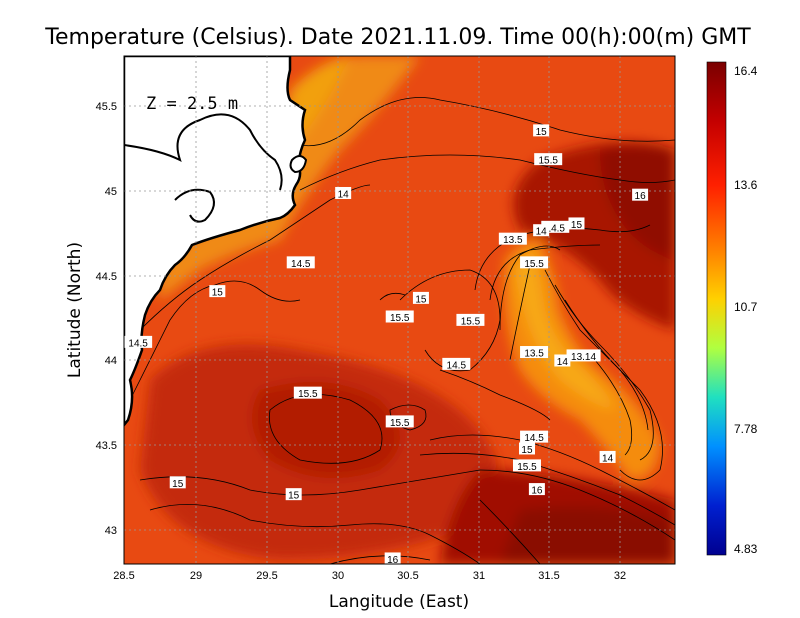 The height and width of the screenshot is (618, 800). What do you see at coordinates (716, 308) in the screenshot?
I see `colorbar-scale` at bounding box center [716, 308].